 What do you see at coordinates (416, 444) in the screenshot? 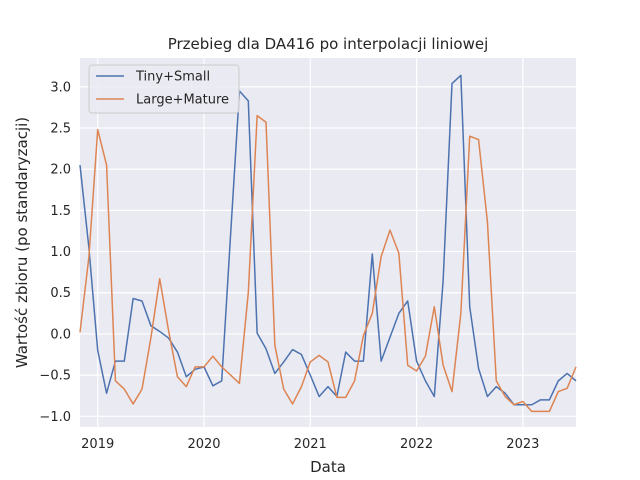
I see `x-tick-label: 2022` at bounding box center [416, 444].